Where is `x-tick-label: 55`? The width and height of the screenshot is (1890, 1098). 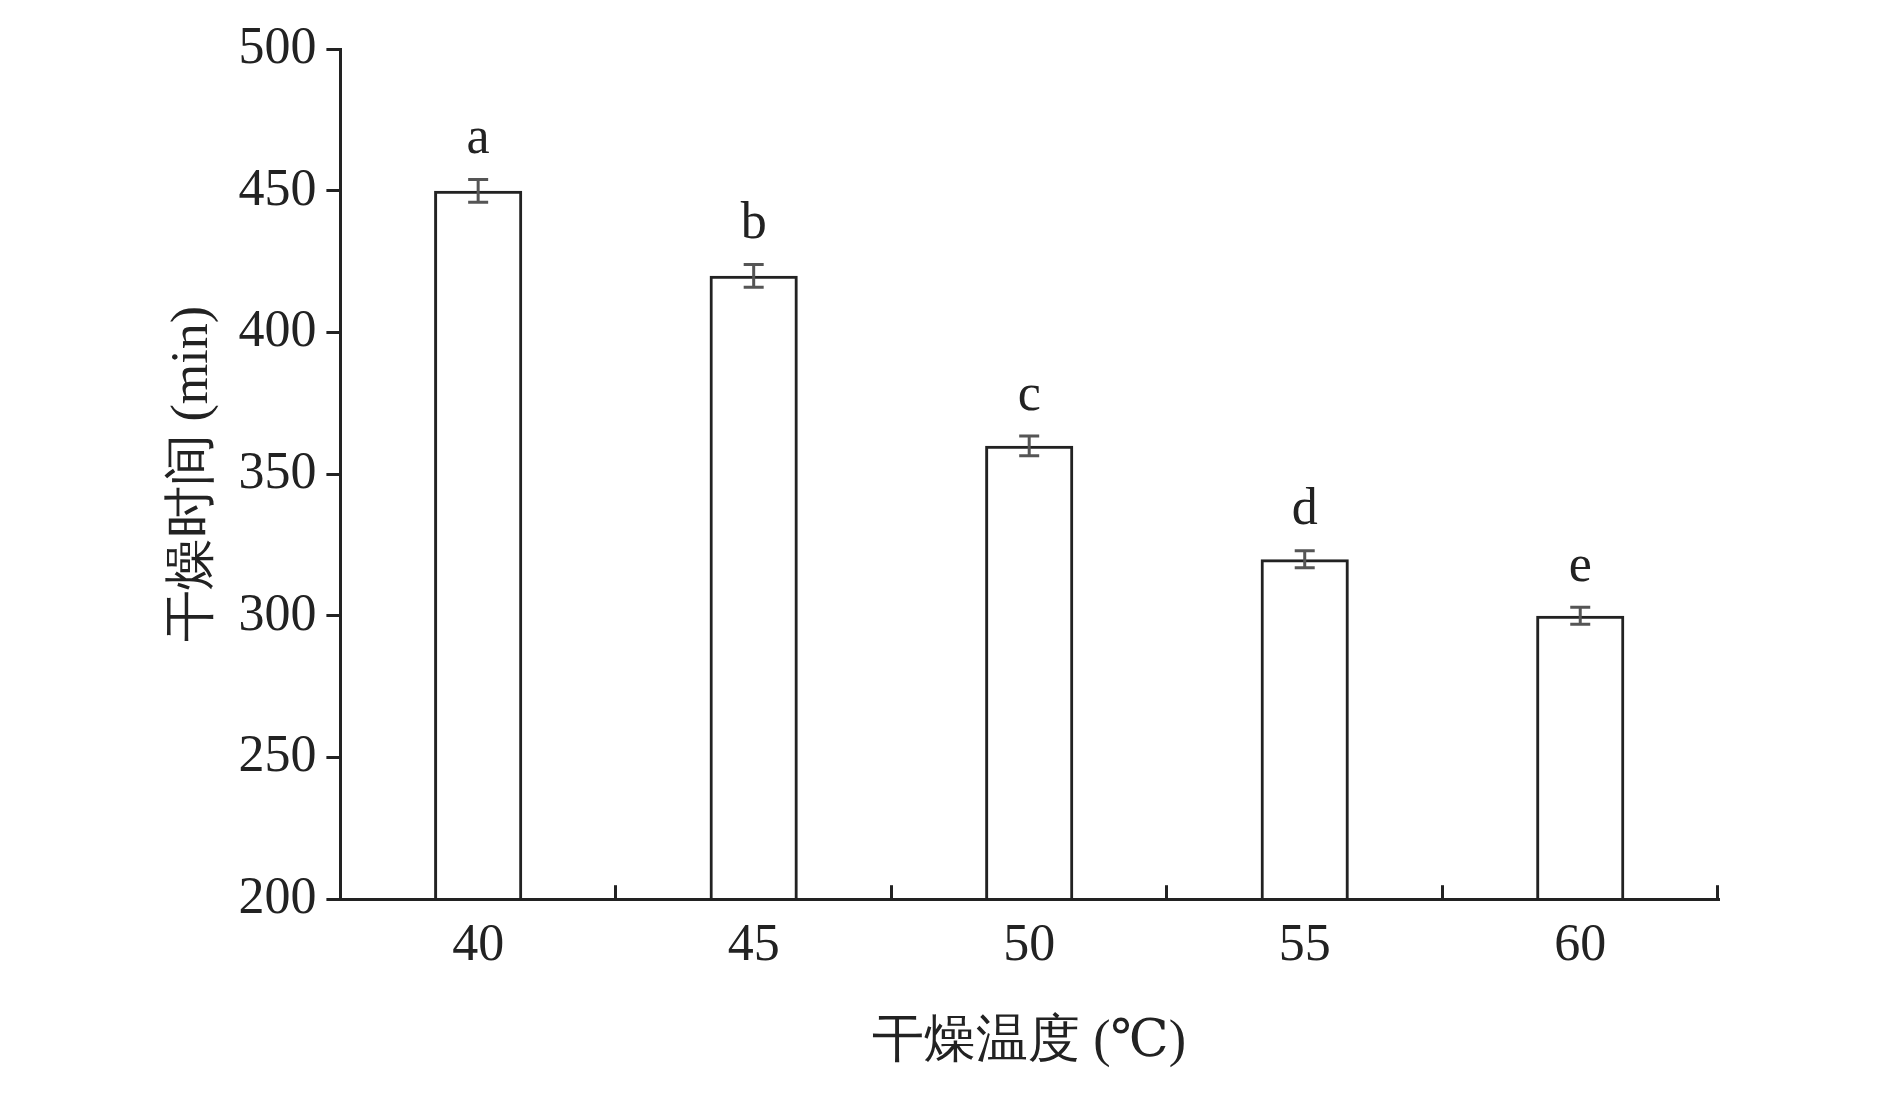 x-tick-label: 55 is located at coordinates (1304, 943).